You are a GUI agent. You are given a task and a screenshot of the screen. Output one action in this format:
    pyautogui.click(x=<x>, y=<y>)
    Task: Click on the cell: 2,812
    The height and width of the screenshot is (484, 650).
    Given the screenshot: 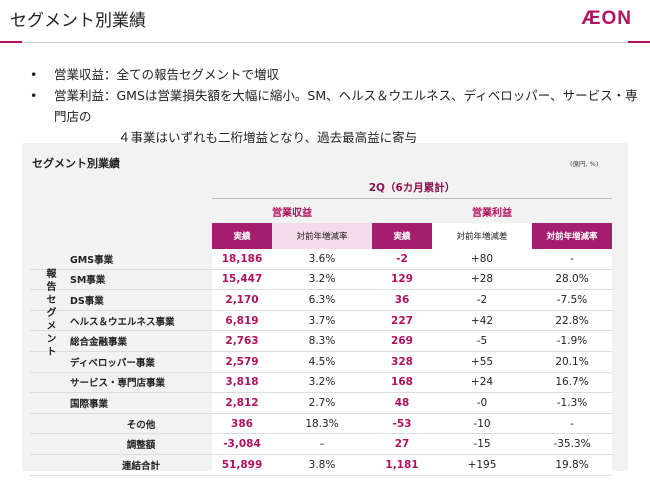 What is the action you would take?
    pyautogui.click(x=242, y=403)
    